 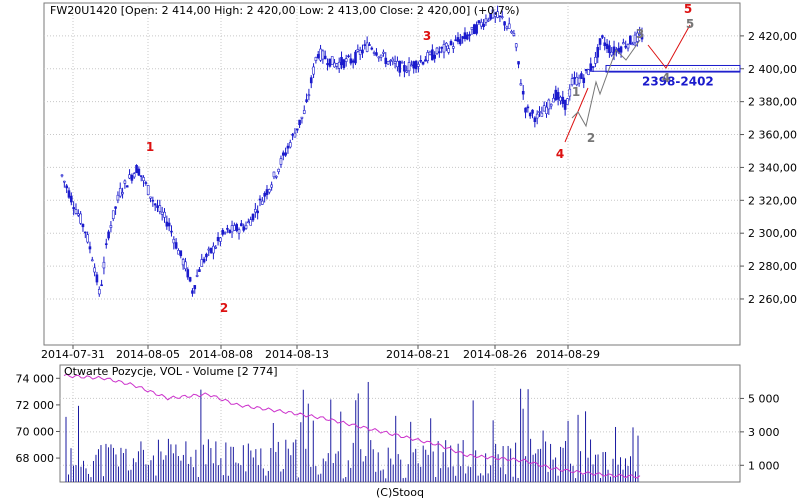 What do you see at coordinates (772, 102) in the screenshot?
I see `price-tick-label: 2 380,00` at bounding box center [772, 102].